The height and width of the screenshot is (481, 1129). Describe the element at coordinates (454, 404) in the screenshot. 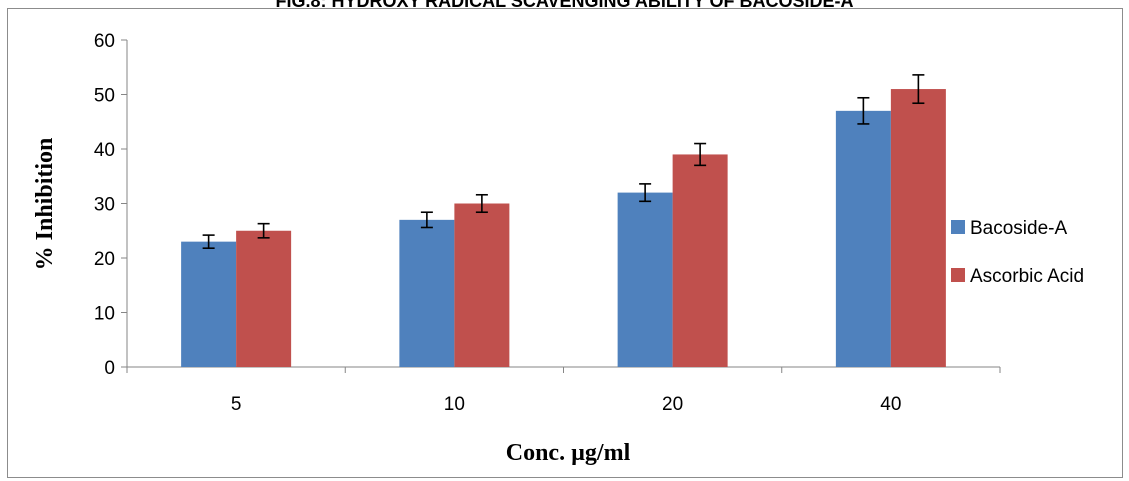

I see `x-tick-label: 10` at that location.